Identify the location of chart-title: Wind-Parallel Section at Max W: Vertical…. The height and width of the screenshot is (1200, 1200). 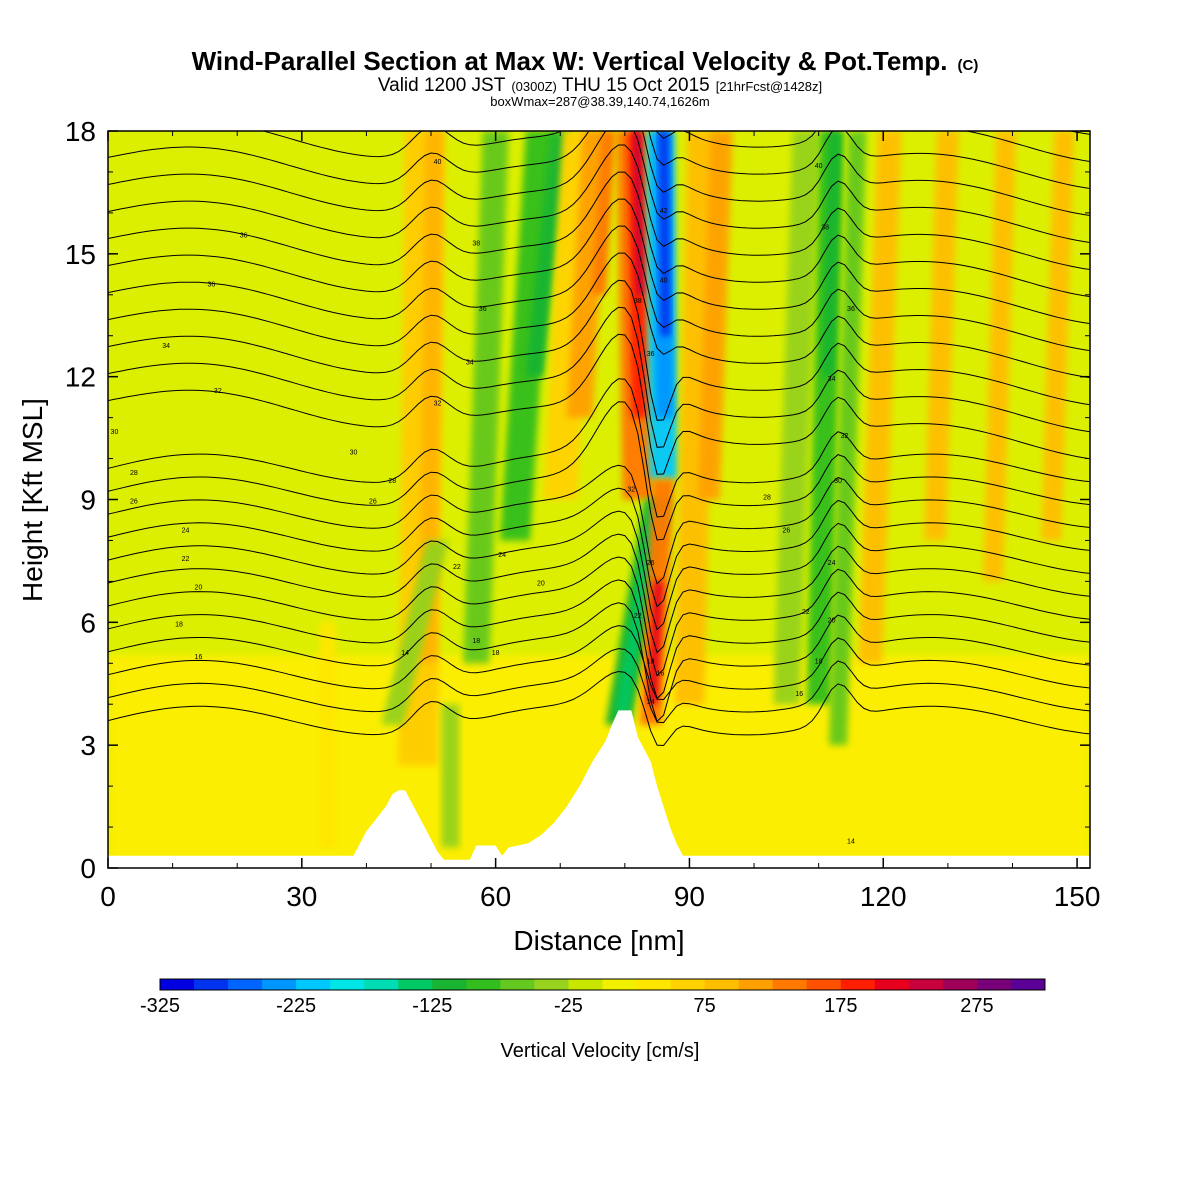
(585, 61).